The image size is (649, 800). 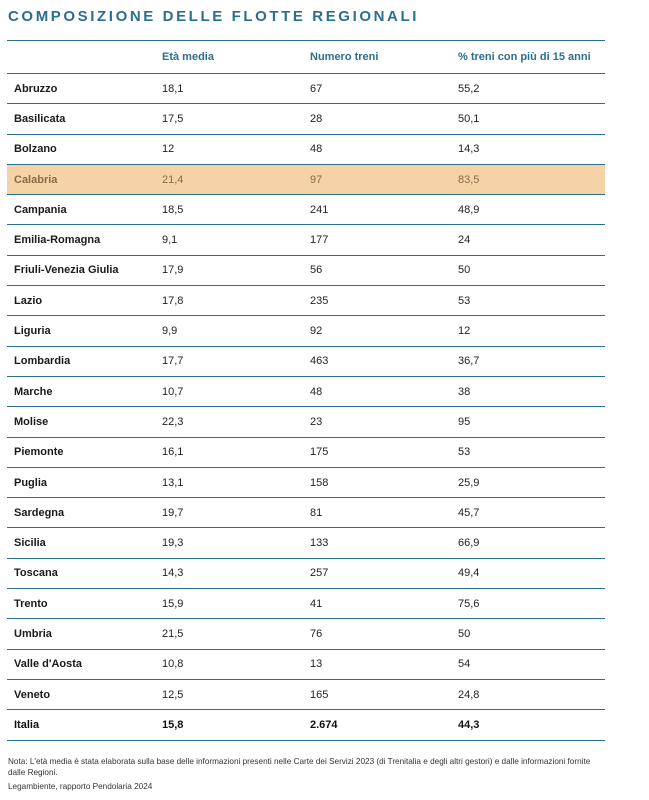 I want to click on cell-percentuale: 36,7, so click(x=528, y=361).